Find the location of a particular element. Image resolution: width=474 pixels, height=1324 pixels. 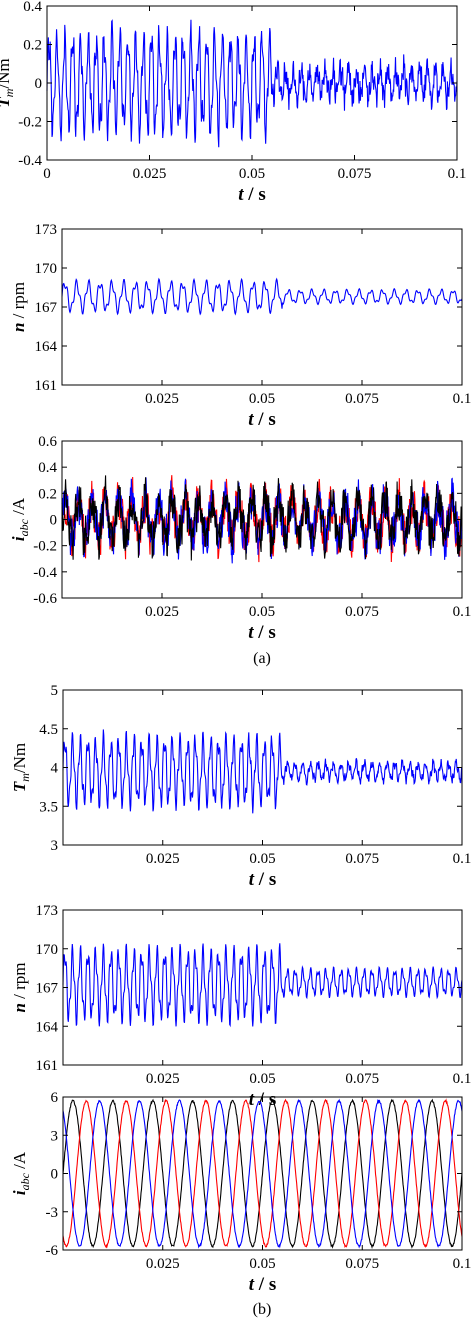

y-tick-label-a3-4: 0.2 is located at coordinates (47, 494).